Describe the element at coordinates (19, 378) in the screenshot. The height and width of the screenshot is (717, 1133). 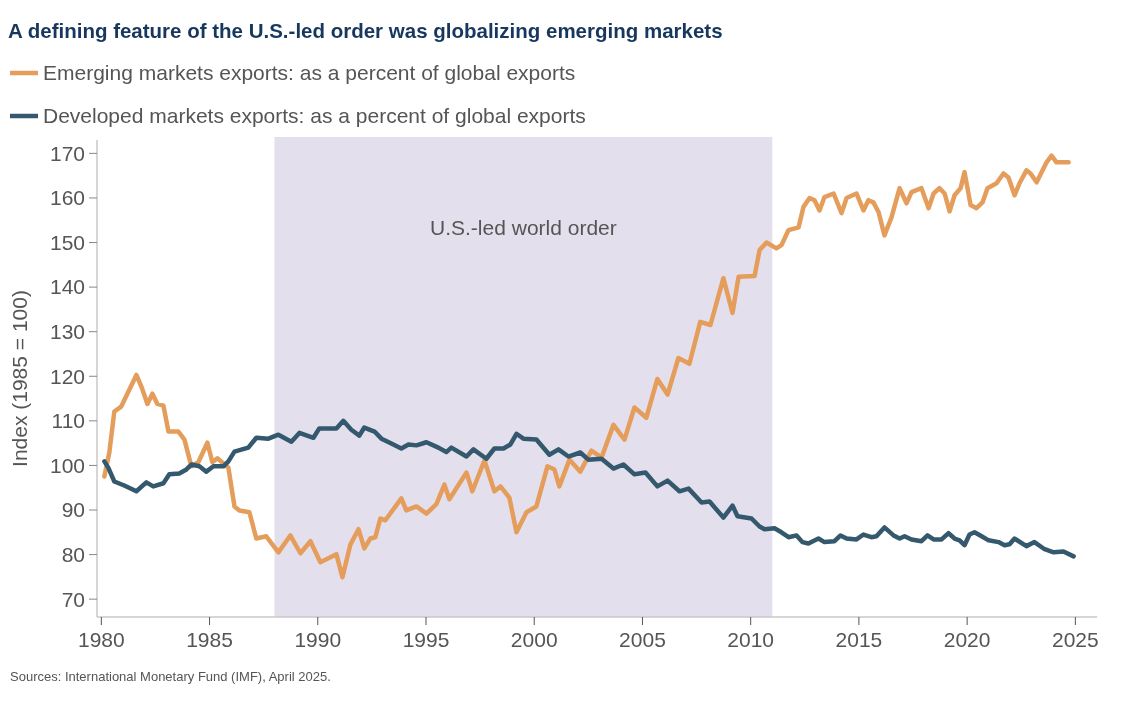
I see `y-axis-title: Index (1985 = 100)` at that location.